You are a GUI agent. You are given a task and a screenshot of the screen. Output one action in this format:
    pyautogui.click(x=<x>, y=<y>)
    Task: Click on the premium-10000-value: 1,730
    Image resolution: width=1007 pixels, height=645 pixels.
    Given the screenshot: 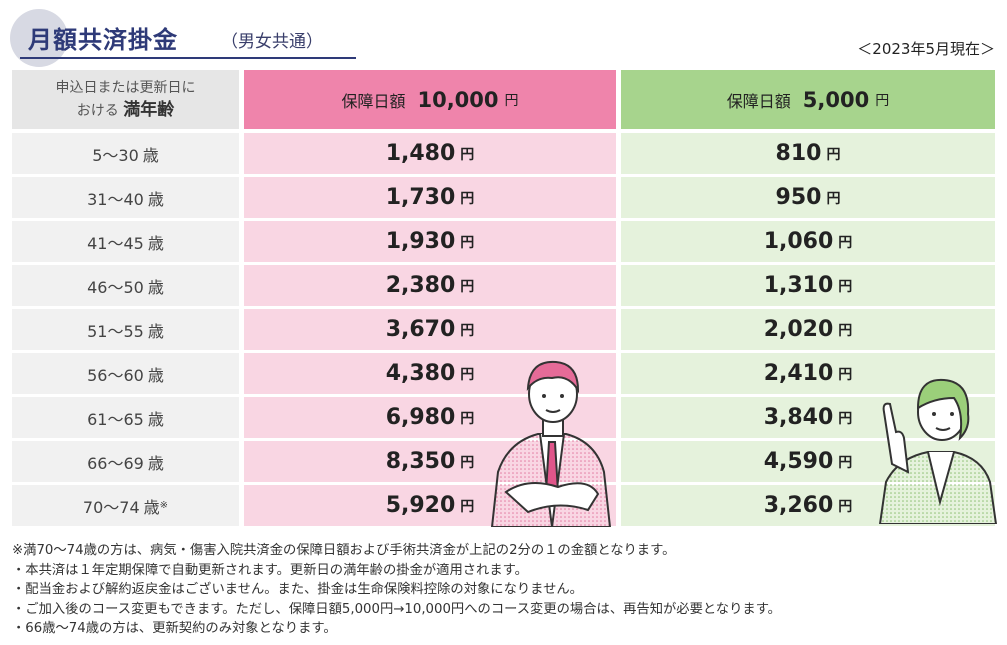 What is the action you would take?
    pyautogui.click(x=420, y=197)
    